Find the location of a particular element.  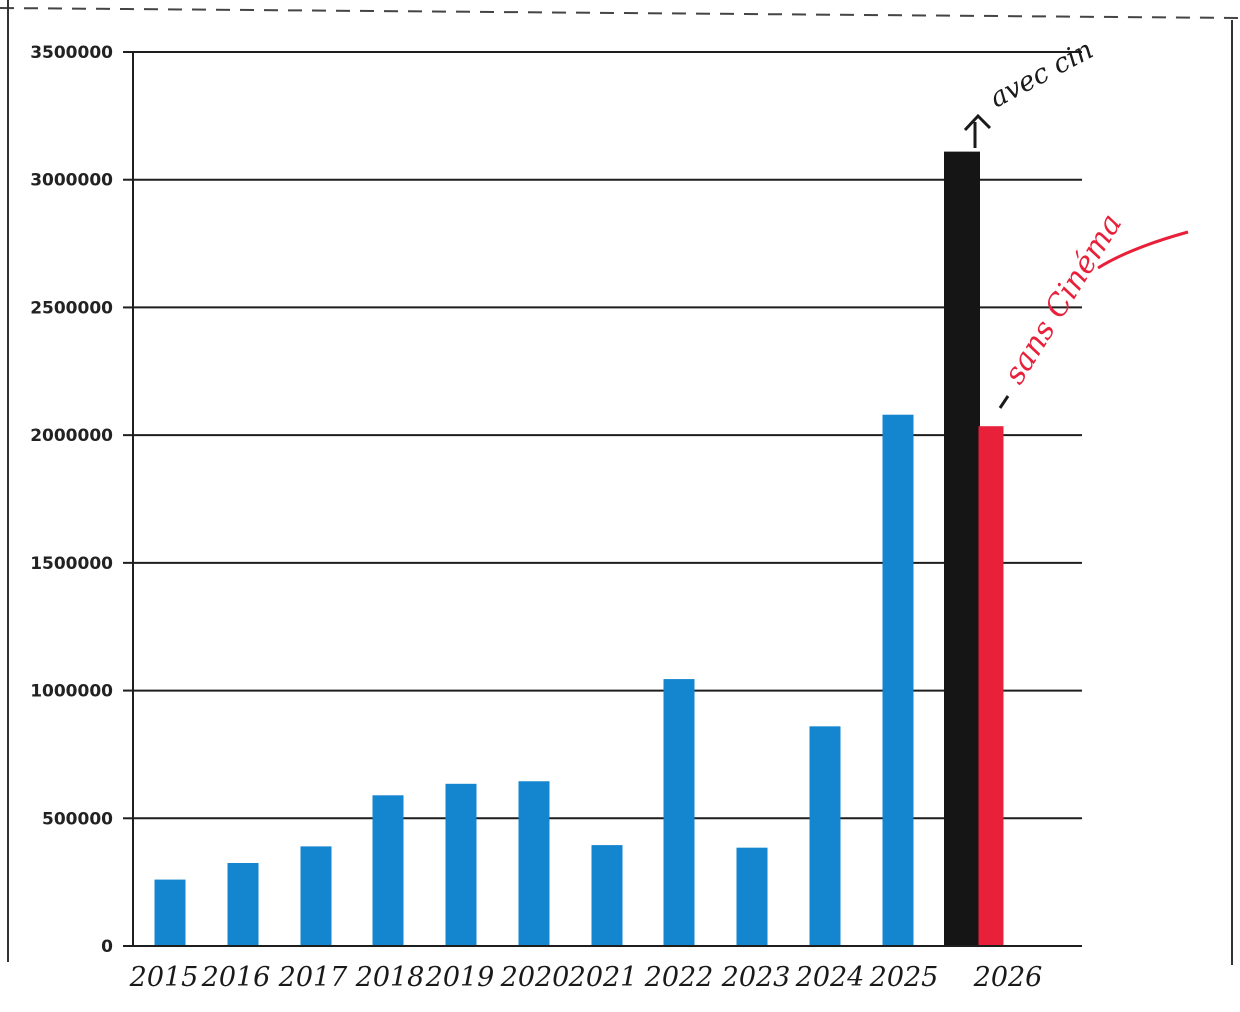

y-tick-label: 1000000 is located at coordinates (71, 692).